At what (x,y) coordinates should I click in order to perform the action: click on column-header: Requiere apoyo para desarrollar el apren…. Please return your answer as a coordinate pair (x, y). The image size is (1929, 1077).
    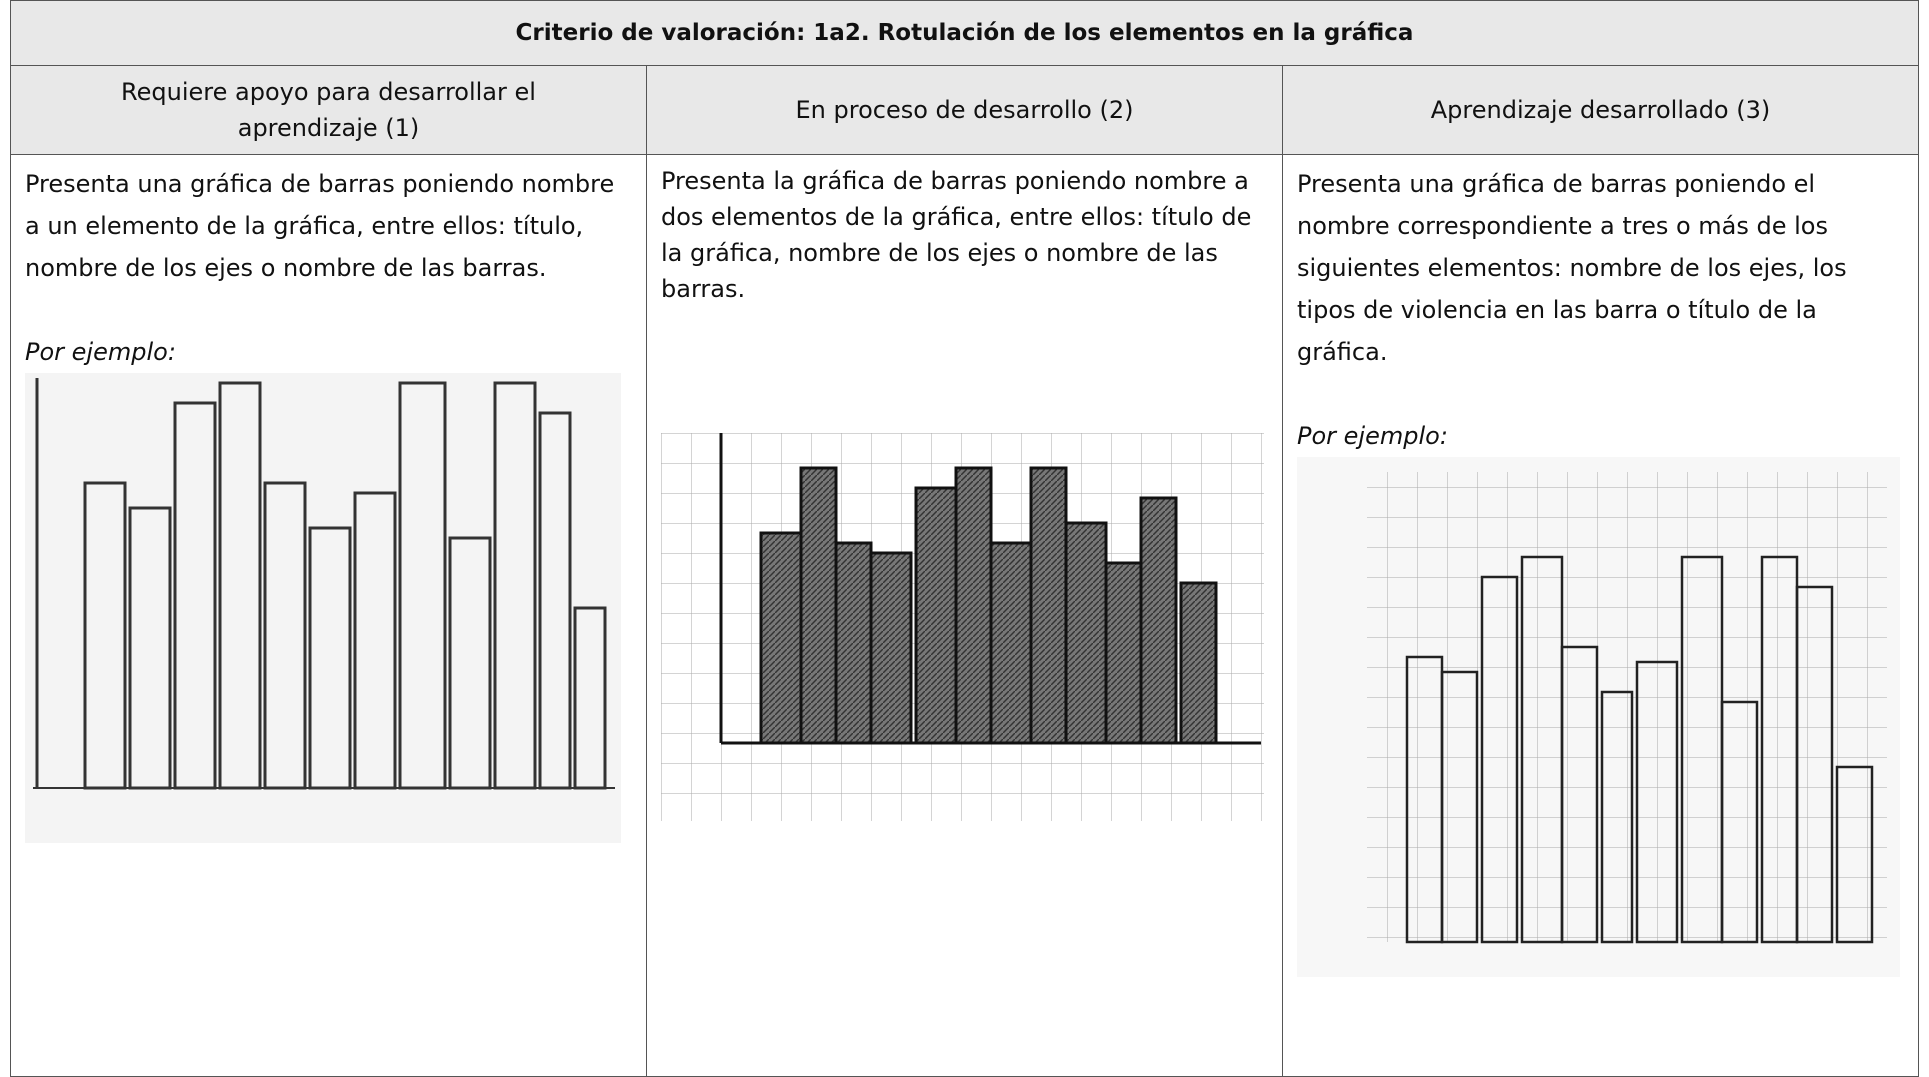
    Looking at the image, I should click on (328, 110).